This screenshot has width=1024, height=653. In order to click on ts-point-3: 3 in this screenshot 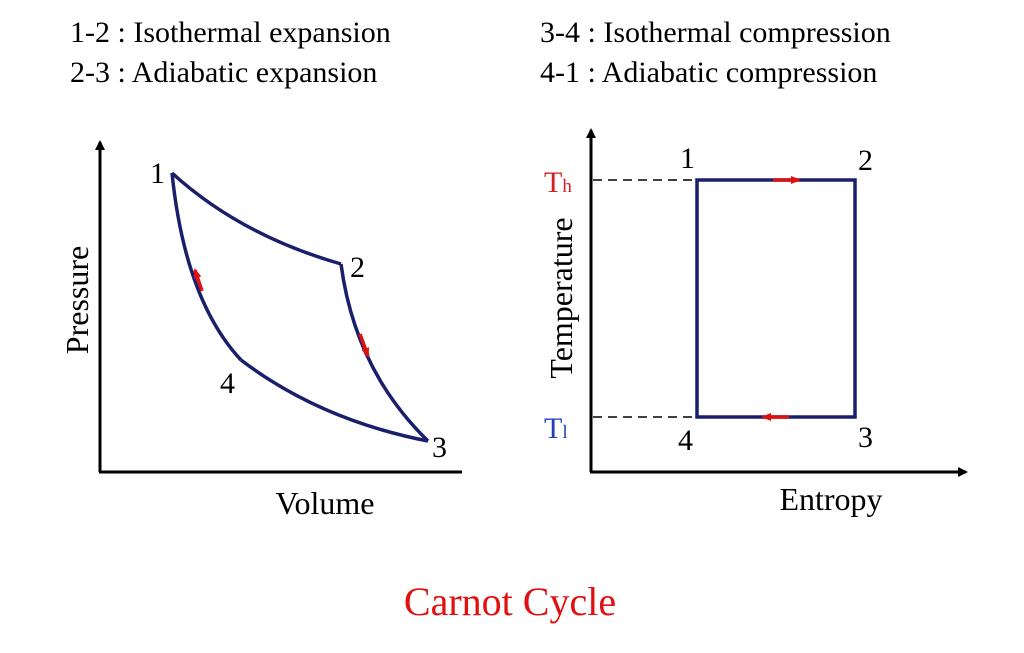, I will do `click(865, 437)`.